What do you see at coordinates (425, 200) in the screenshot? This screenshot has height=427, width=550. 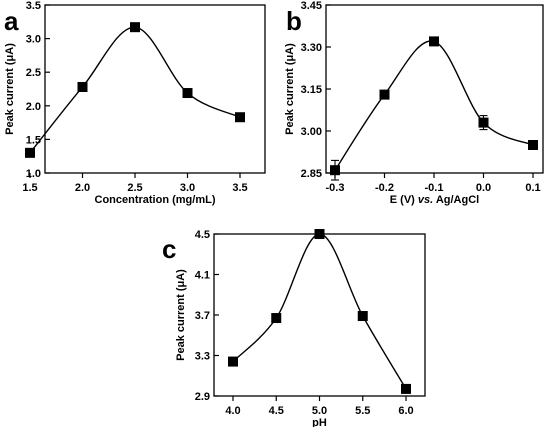 I see `x-axis-title-part: vs.` at bounding box center [425, 200].